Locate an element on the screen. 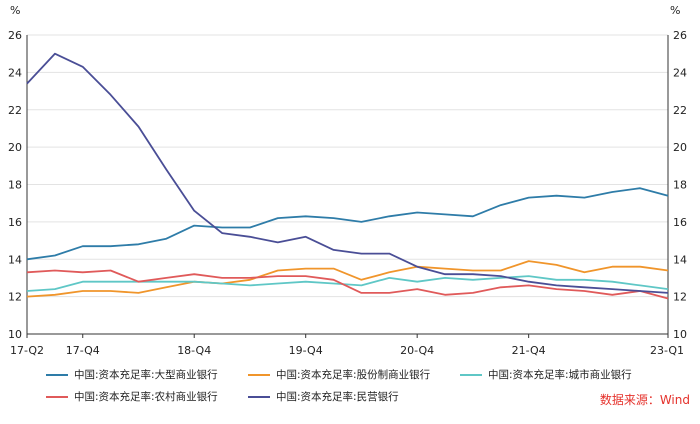 The image size is (700, 424). right-unit-label: % is located at coordinates (675, 10).